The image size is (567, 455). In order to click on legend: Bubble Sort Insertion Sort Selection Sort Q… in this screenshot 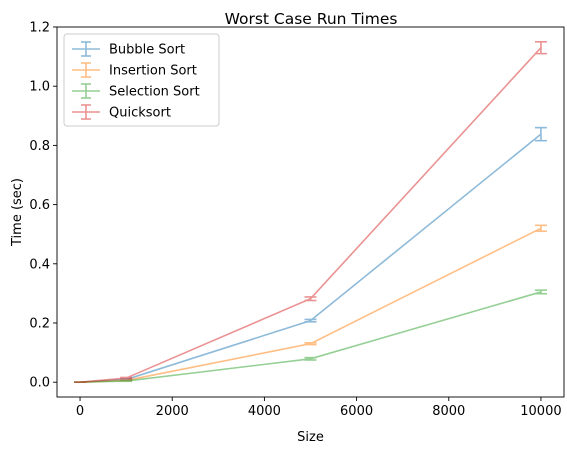, I will do `click(141, 80)`.